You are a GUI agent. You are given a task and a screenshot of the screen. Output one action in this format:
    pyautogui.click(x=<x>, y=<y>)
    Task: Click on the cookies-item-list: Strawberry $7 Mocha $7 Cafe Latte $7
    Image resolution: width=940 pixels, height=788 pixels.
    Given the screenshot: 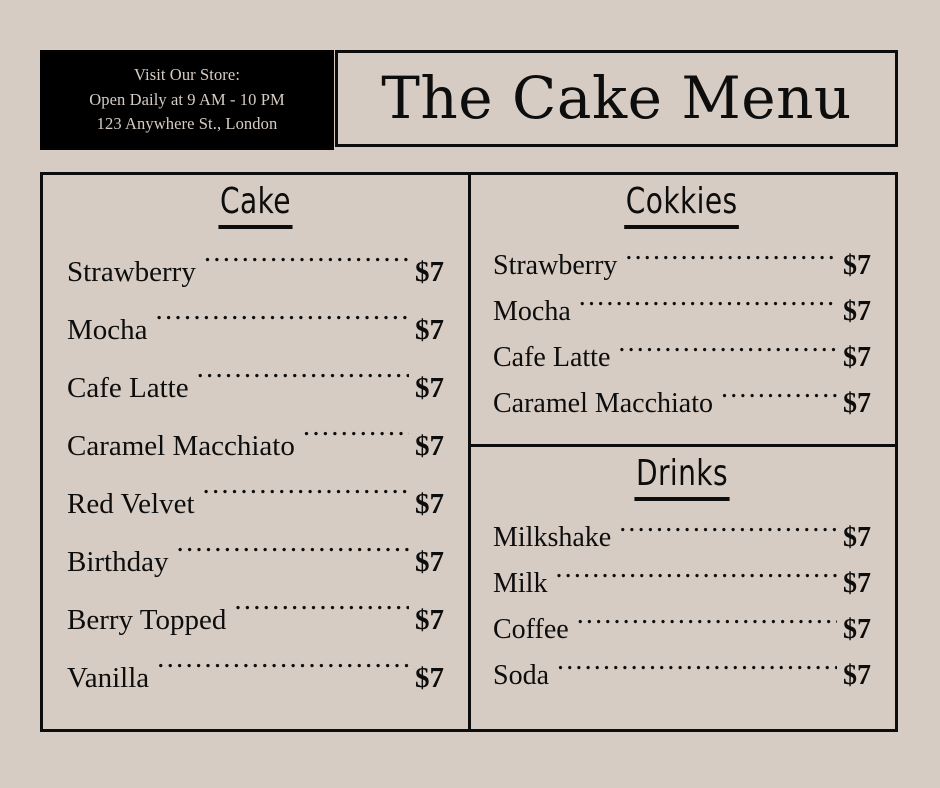 What is the action you would take?
    pyautogui.click(x=682, y=341)
    